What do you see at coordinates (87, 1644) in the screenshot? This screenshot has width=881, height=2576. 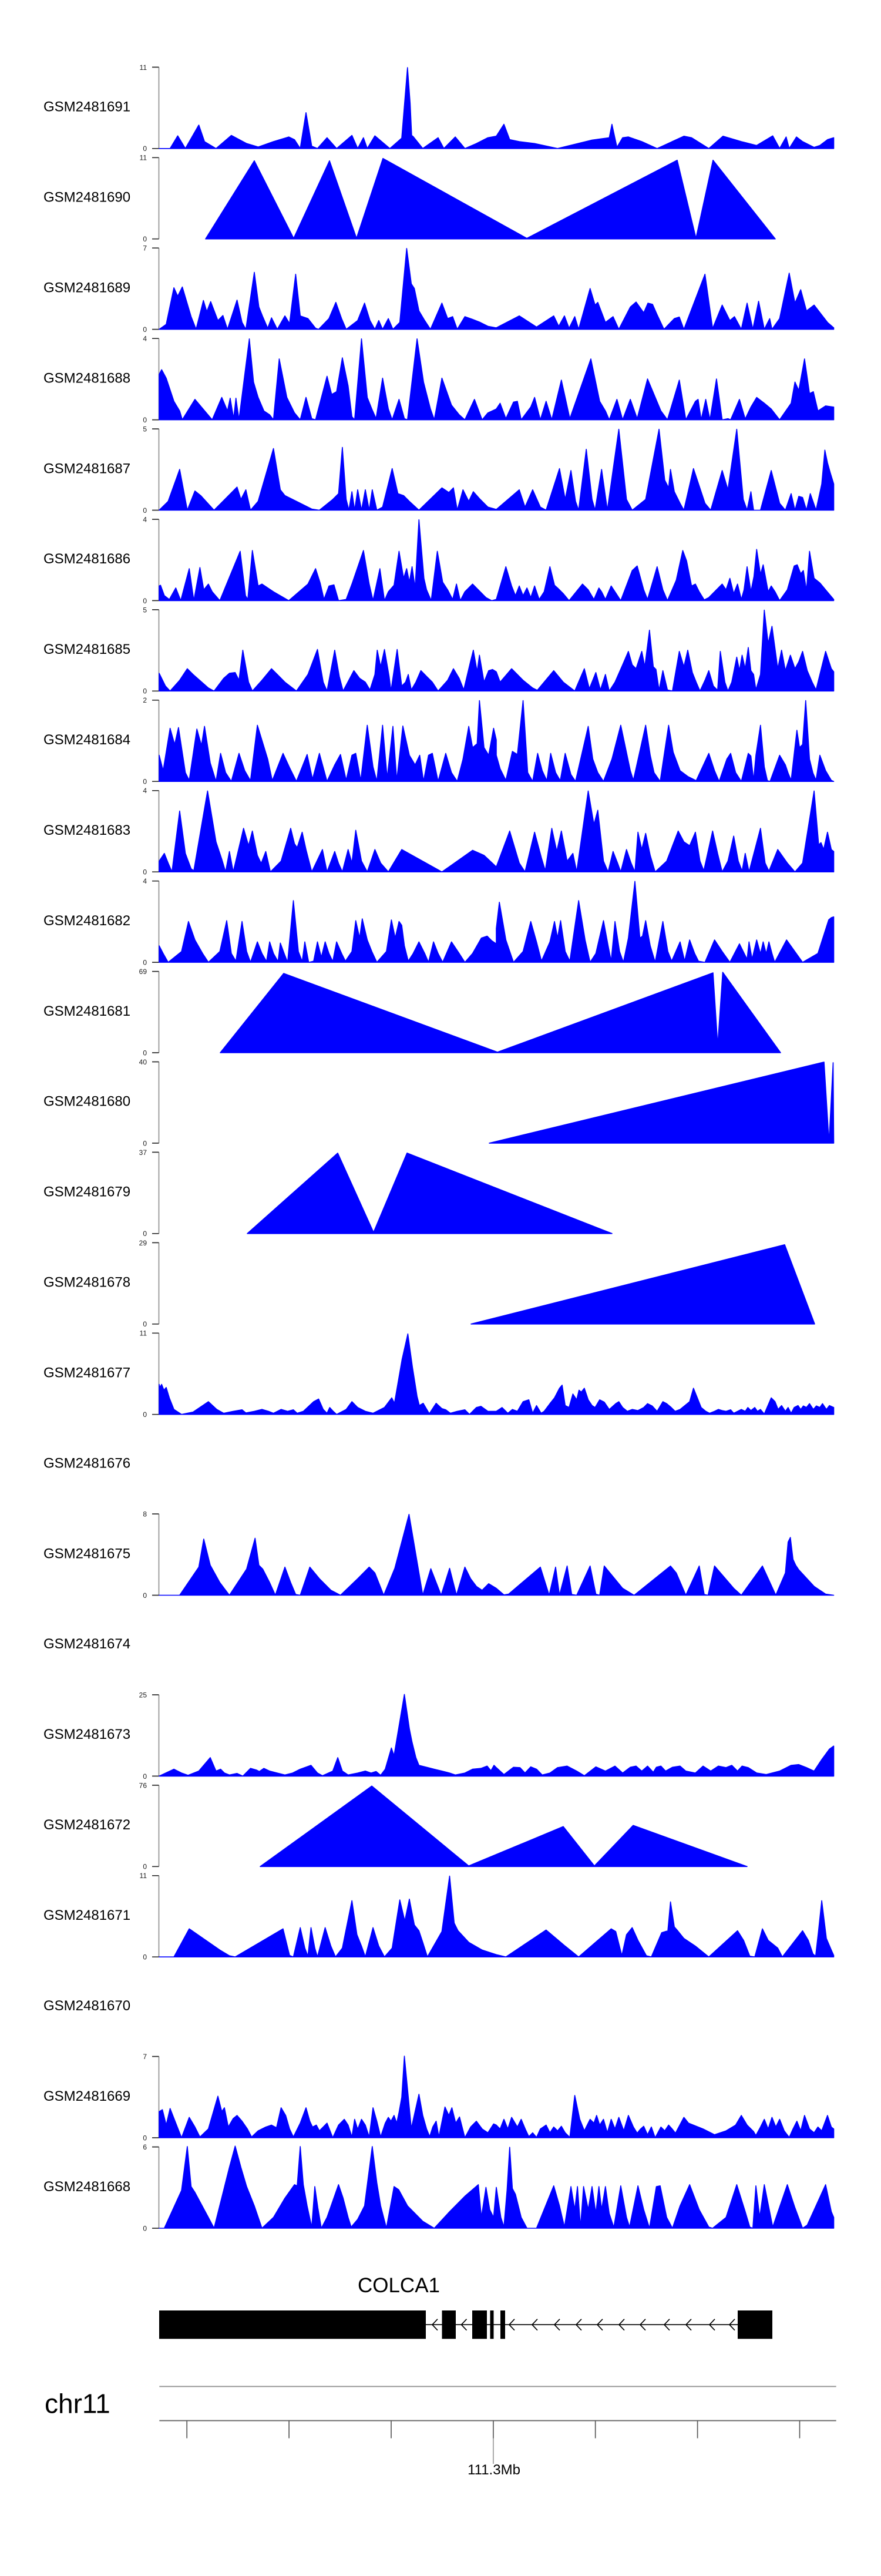 I see `svg-text: GSM2481674` at bounding box center [87, 1644].